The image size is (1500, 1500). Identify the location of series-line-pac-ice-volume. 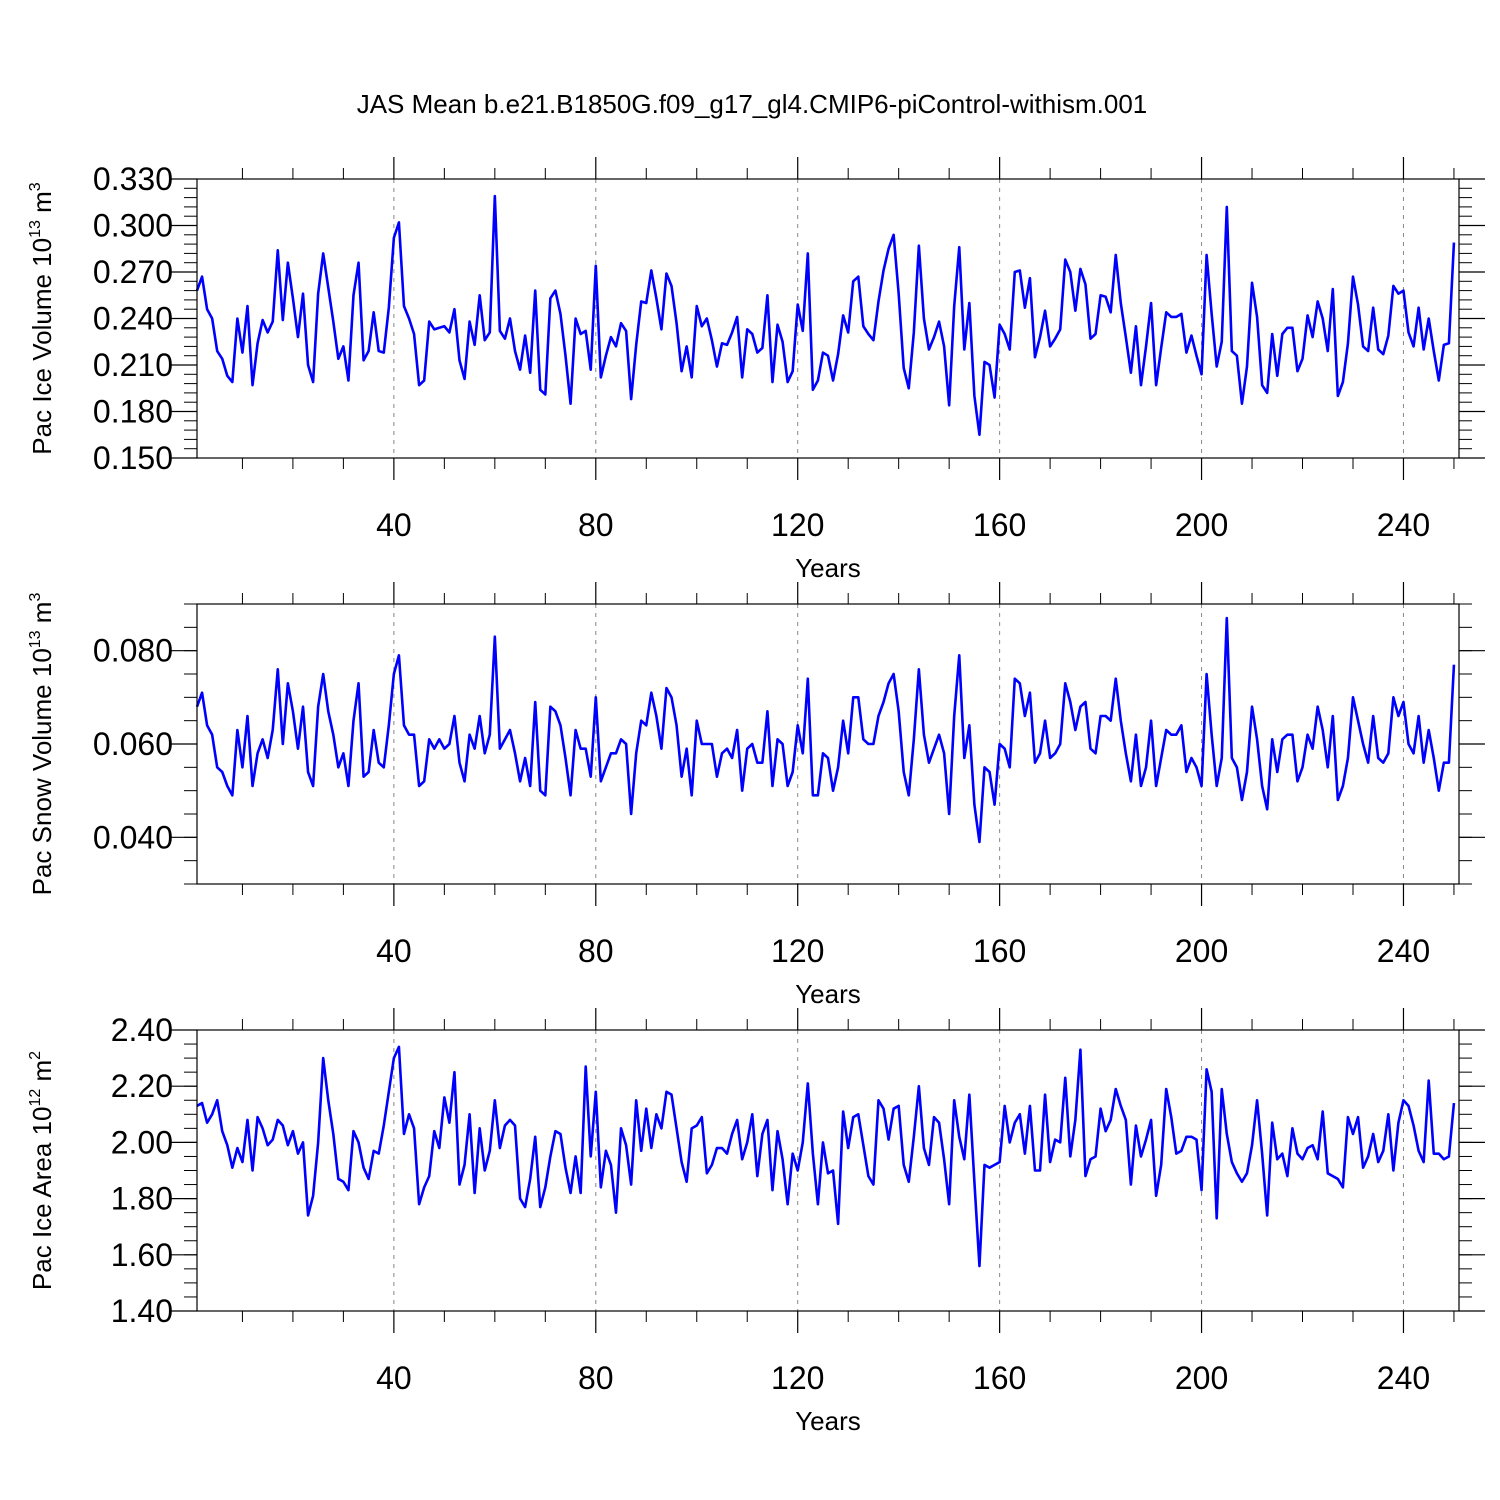
(825, 315).